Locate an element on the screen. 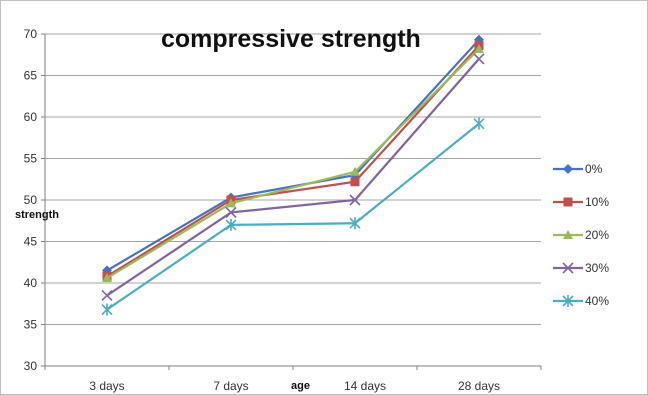 Image resolution: width=648 pixels, height=395 pixels. legend-entry: 20% is located at coordinates (581, 235).